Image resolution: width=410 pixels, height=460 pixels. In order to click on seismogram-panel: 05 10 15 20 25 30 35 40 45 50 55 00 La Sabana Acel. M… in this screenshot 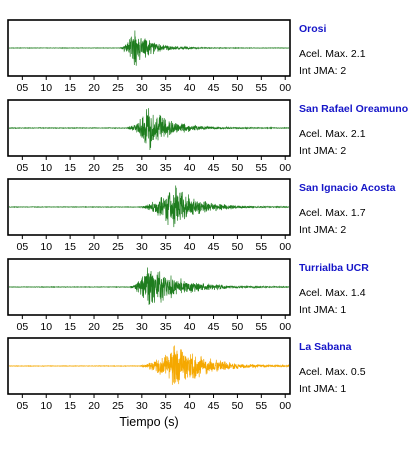, I will do `click(186, 374)`.